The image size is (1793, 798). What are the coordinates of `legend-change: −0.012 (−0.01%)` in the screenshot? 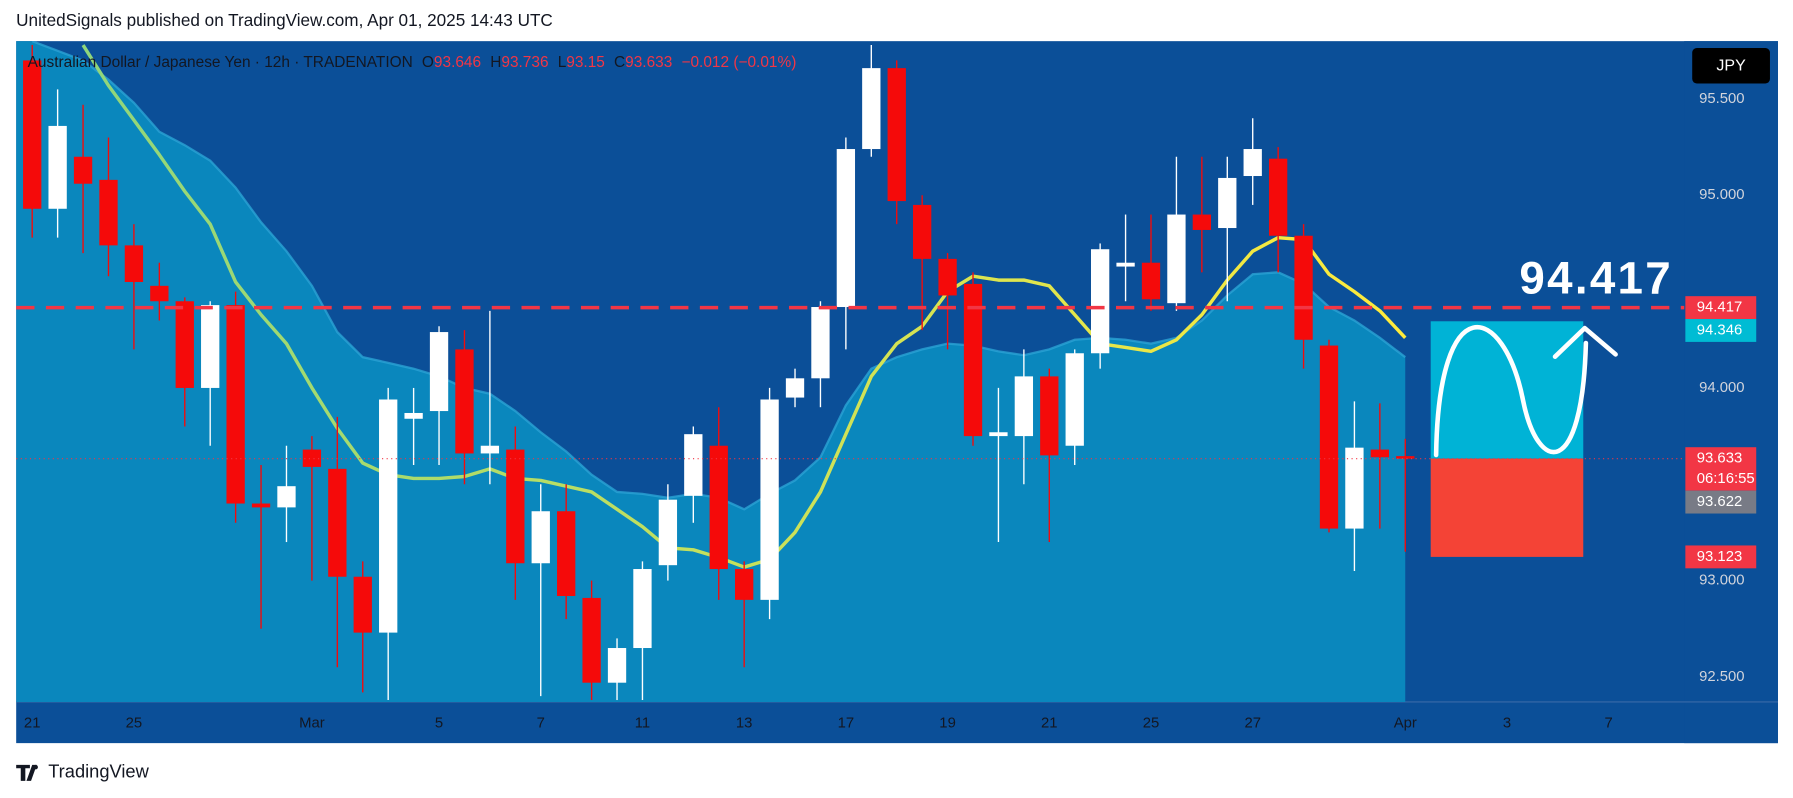 It's located at (738, 62).